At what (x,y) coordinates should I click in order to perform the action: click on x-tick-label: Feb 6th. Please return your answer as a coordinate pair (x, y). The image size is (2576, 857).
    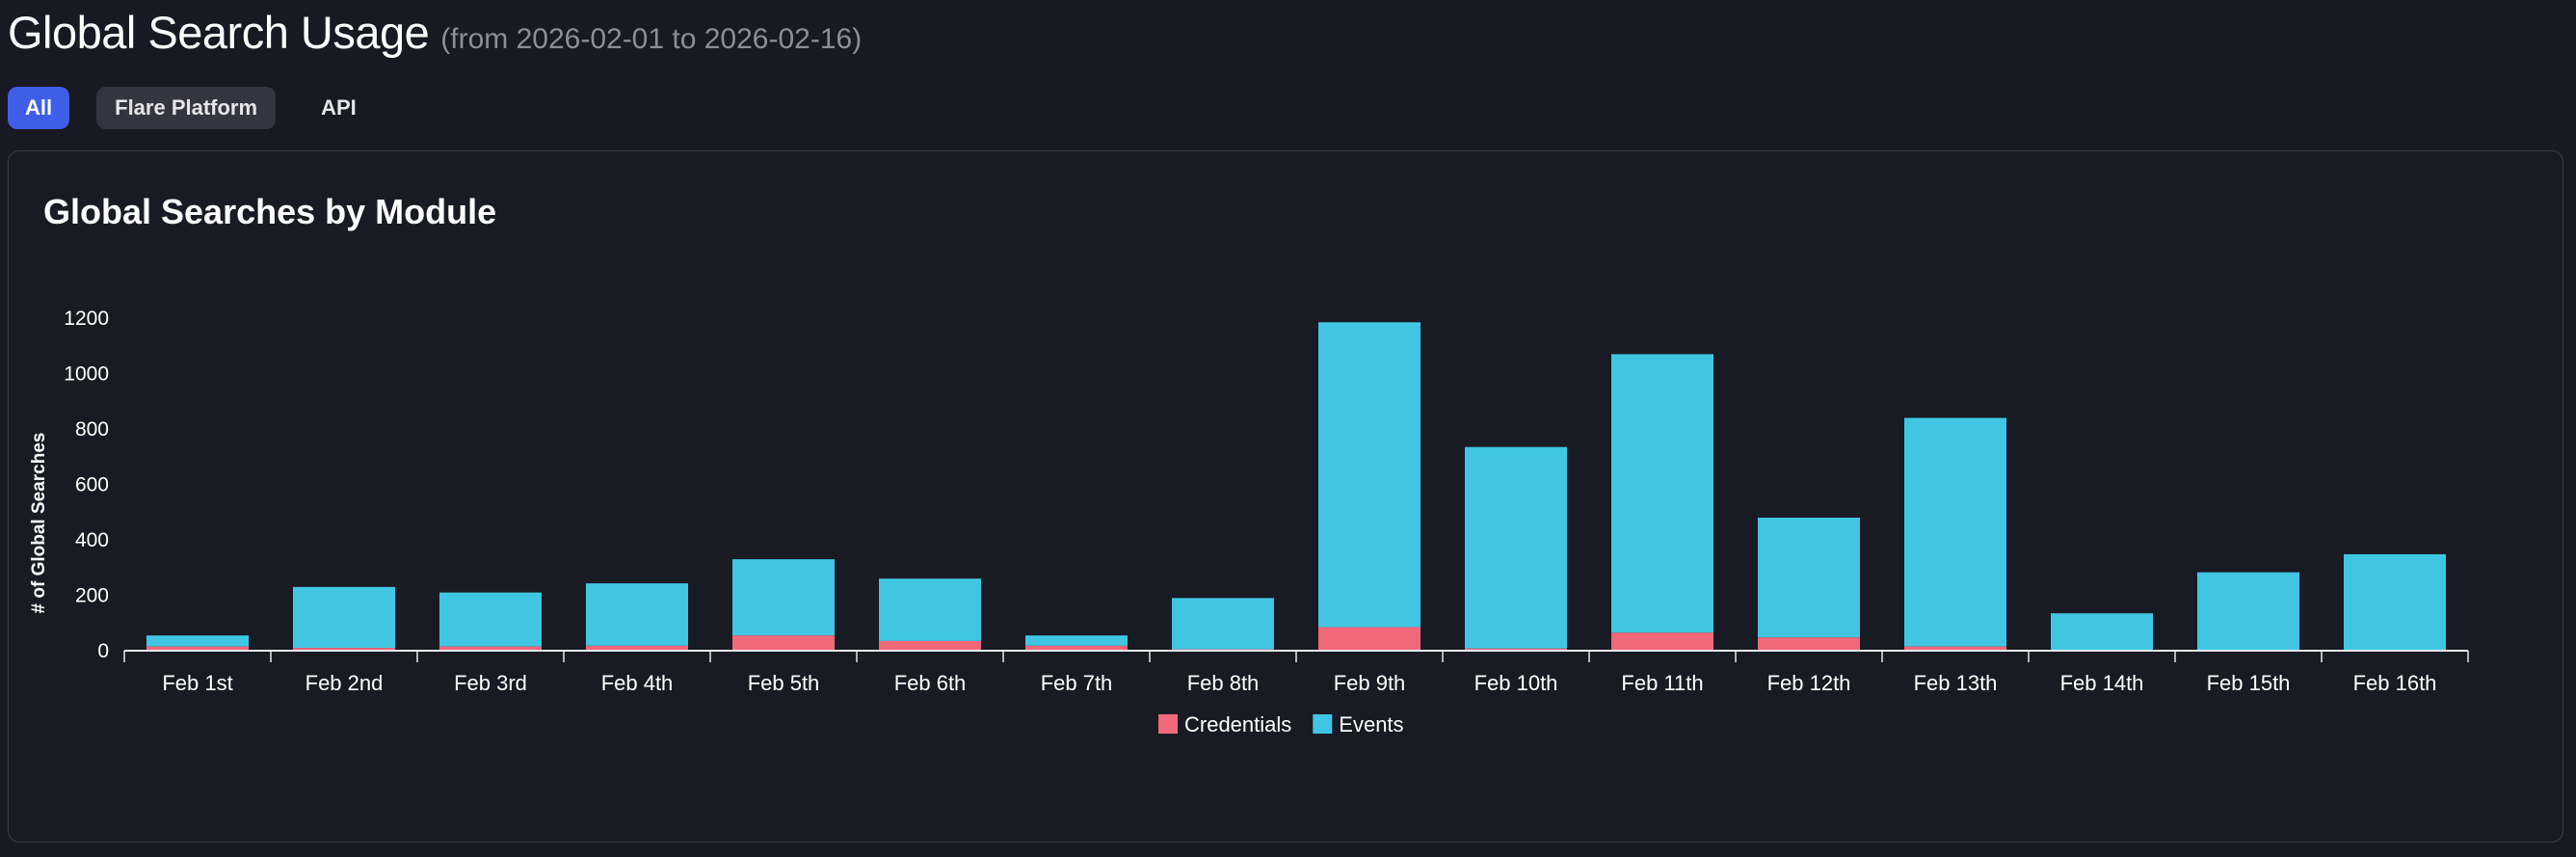
    Looking at the image, I should click on (930, 683).